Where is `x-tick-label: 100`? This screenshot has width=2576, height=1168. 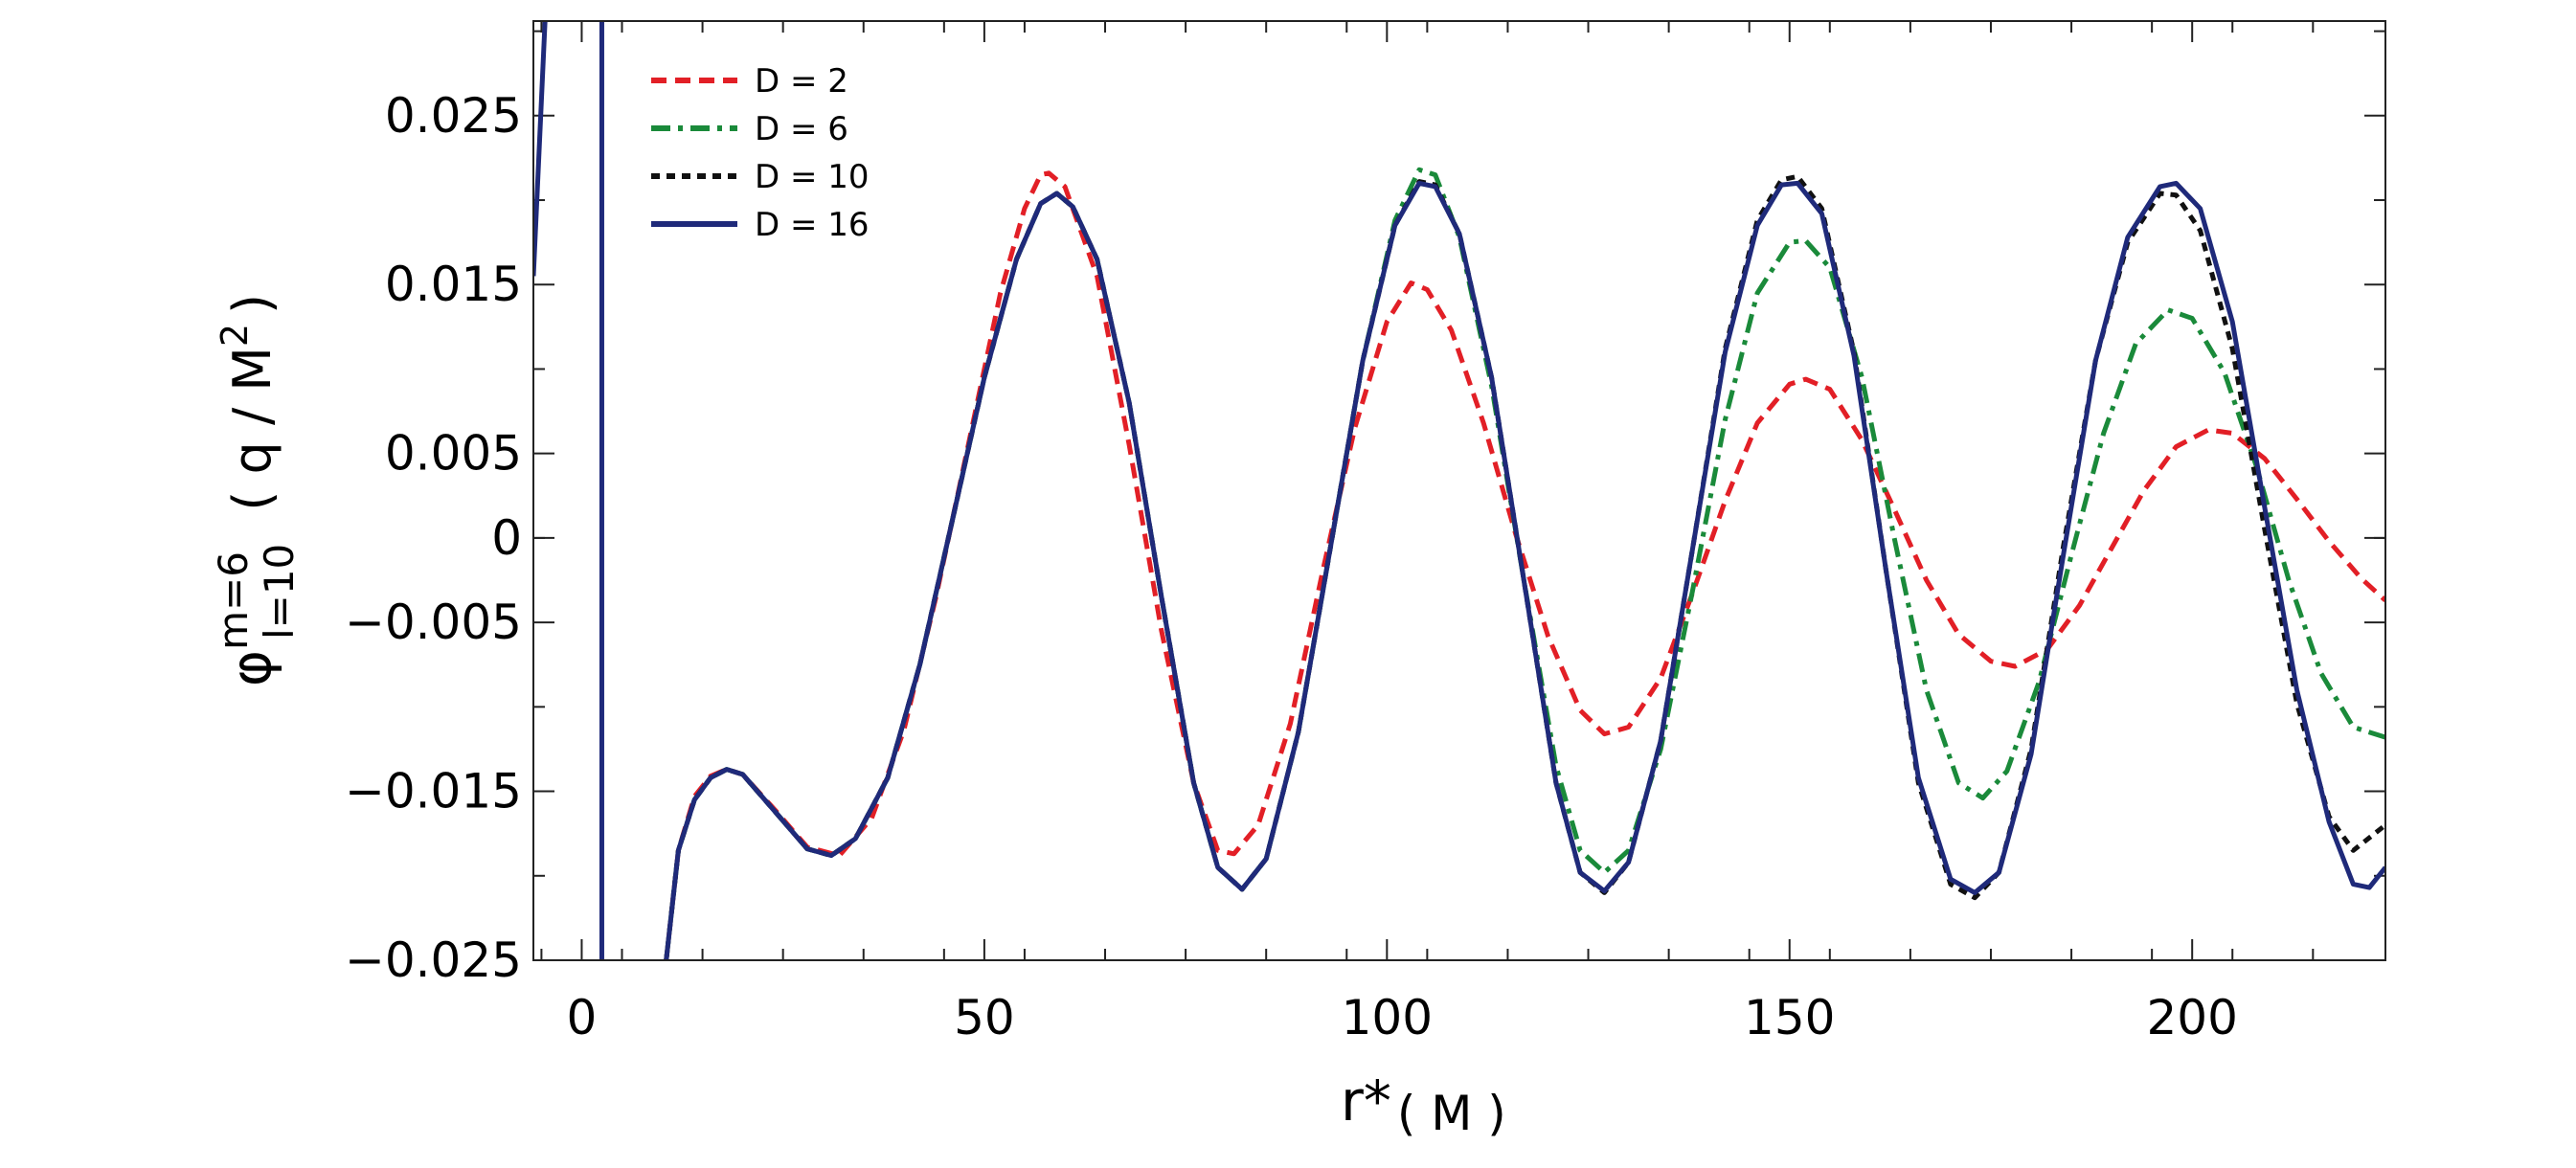
x-tick-label: 100 is located at coordinates (1387, 1017).